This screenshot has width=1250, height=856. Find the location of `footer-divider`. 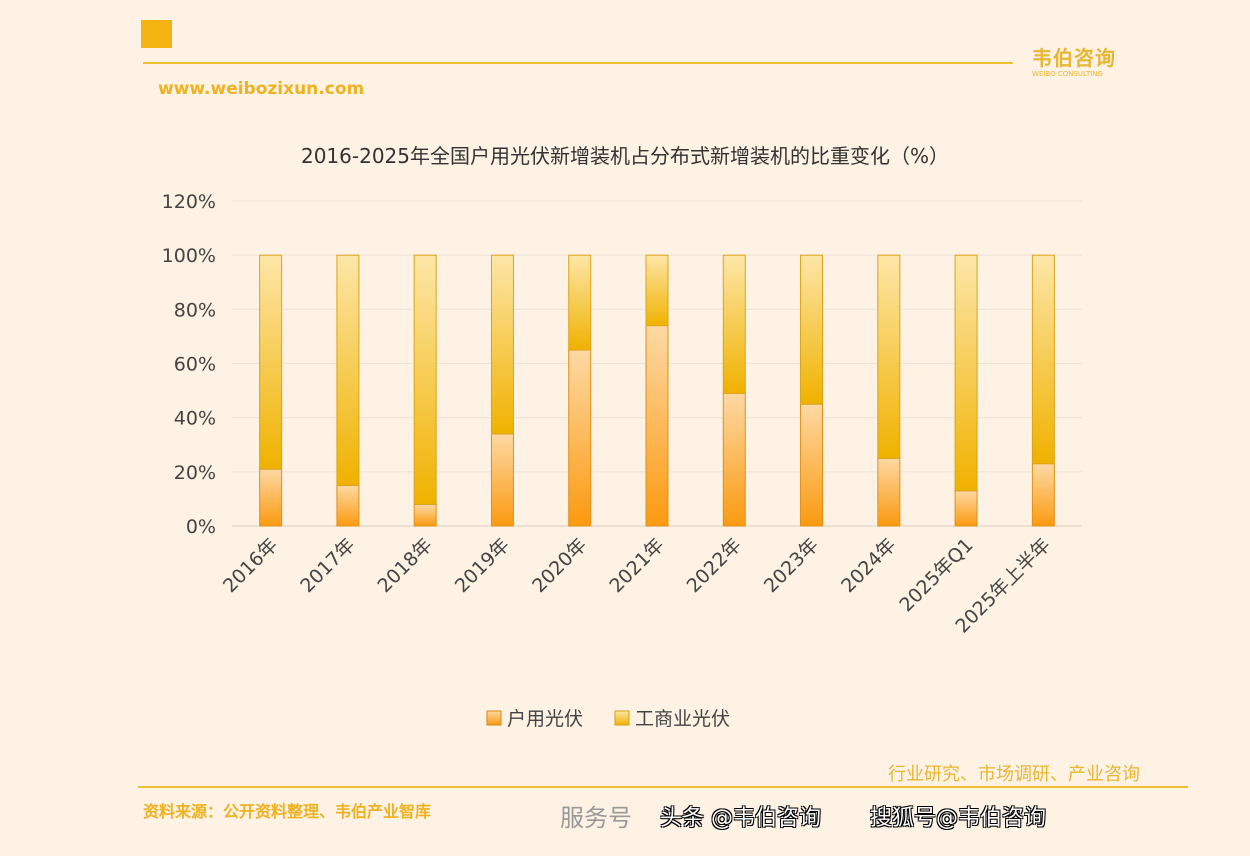

footer-divider is located at coordinates (663, 787).